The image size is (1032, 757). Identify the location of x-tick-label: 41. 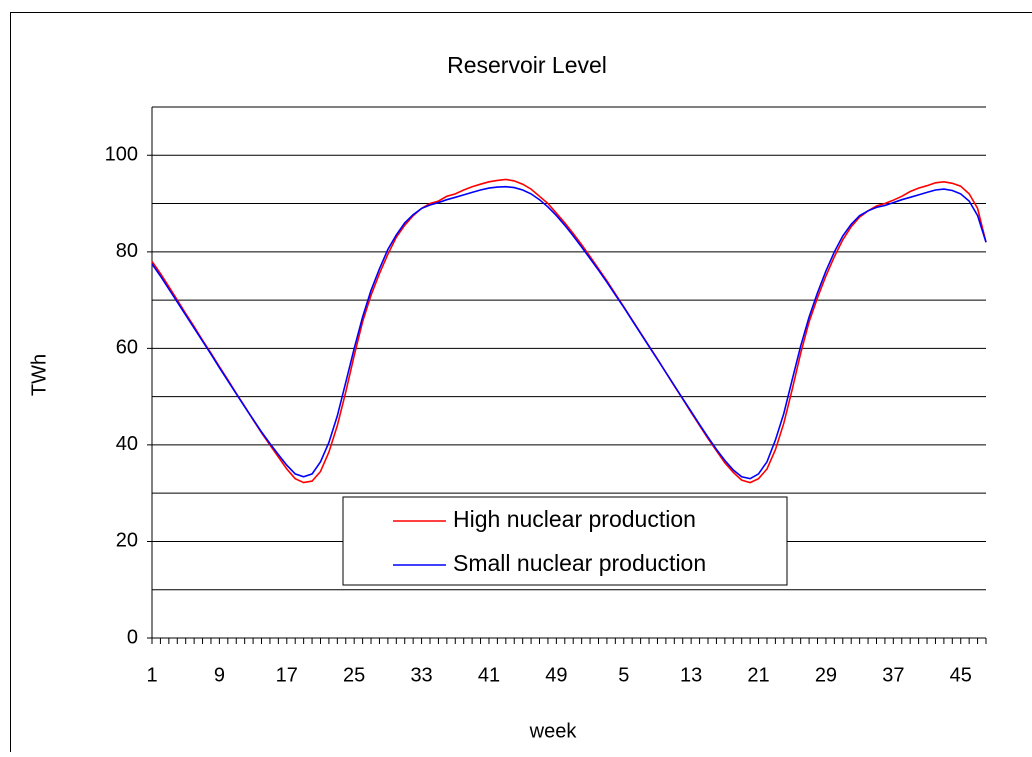
(489, 675).